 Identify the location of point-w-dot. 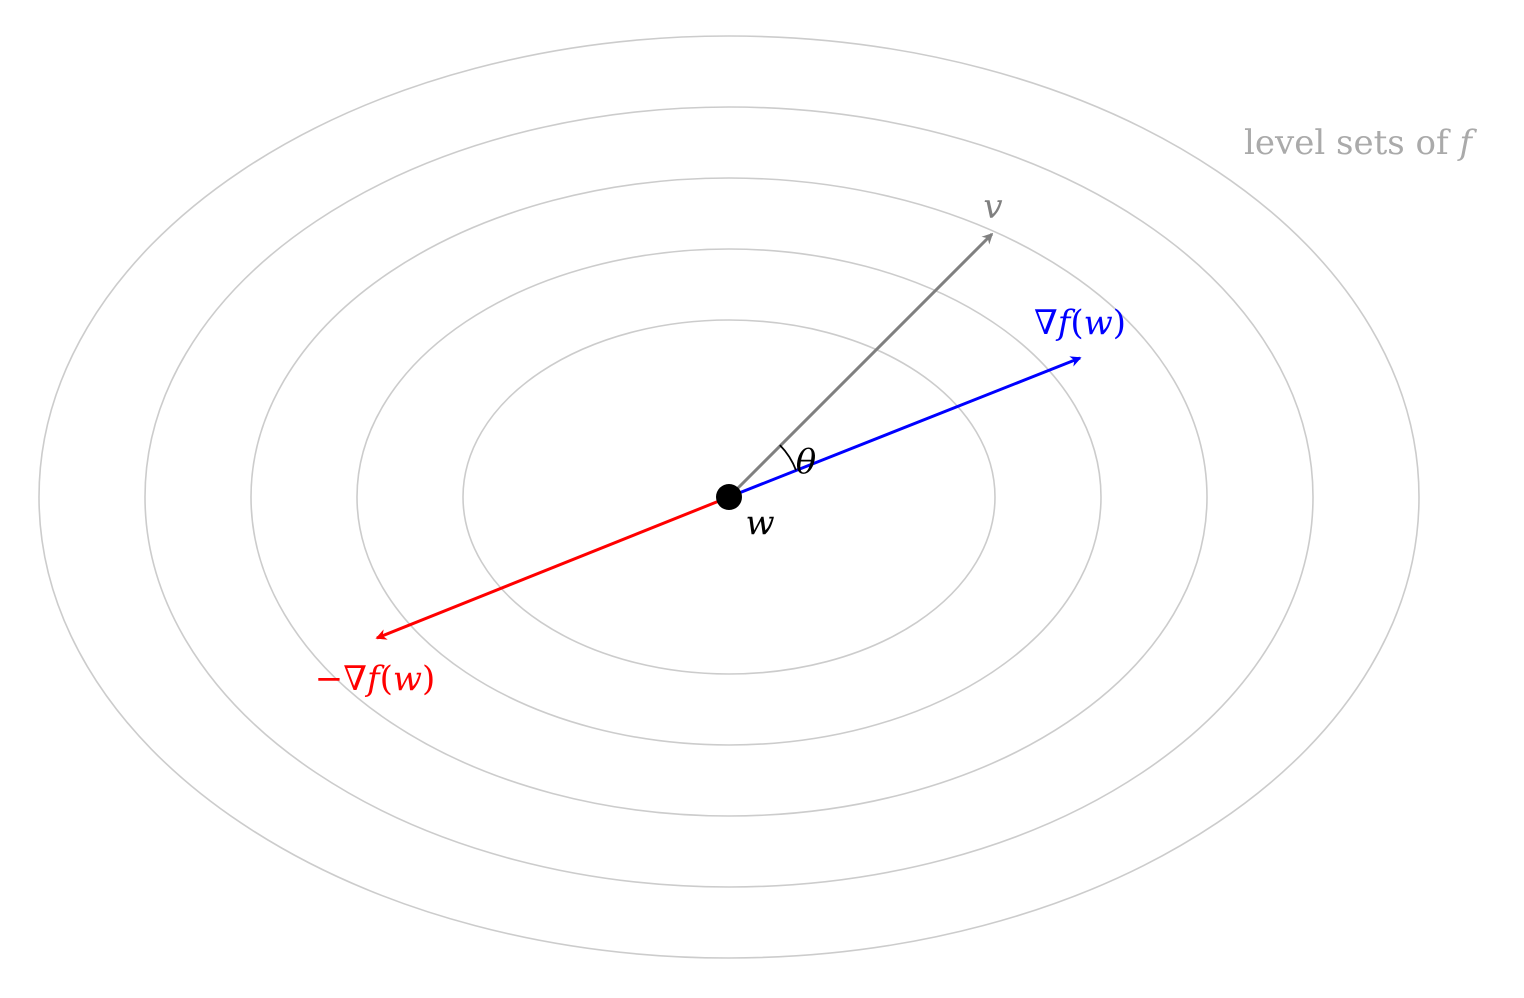
(729, 497).